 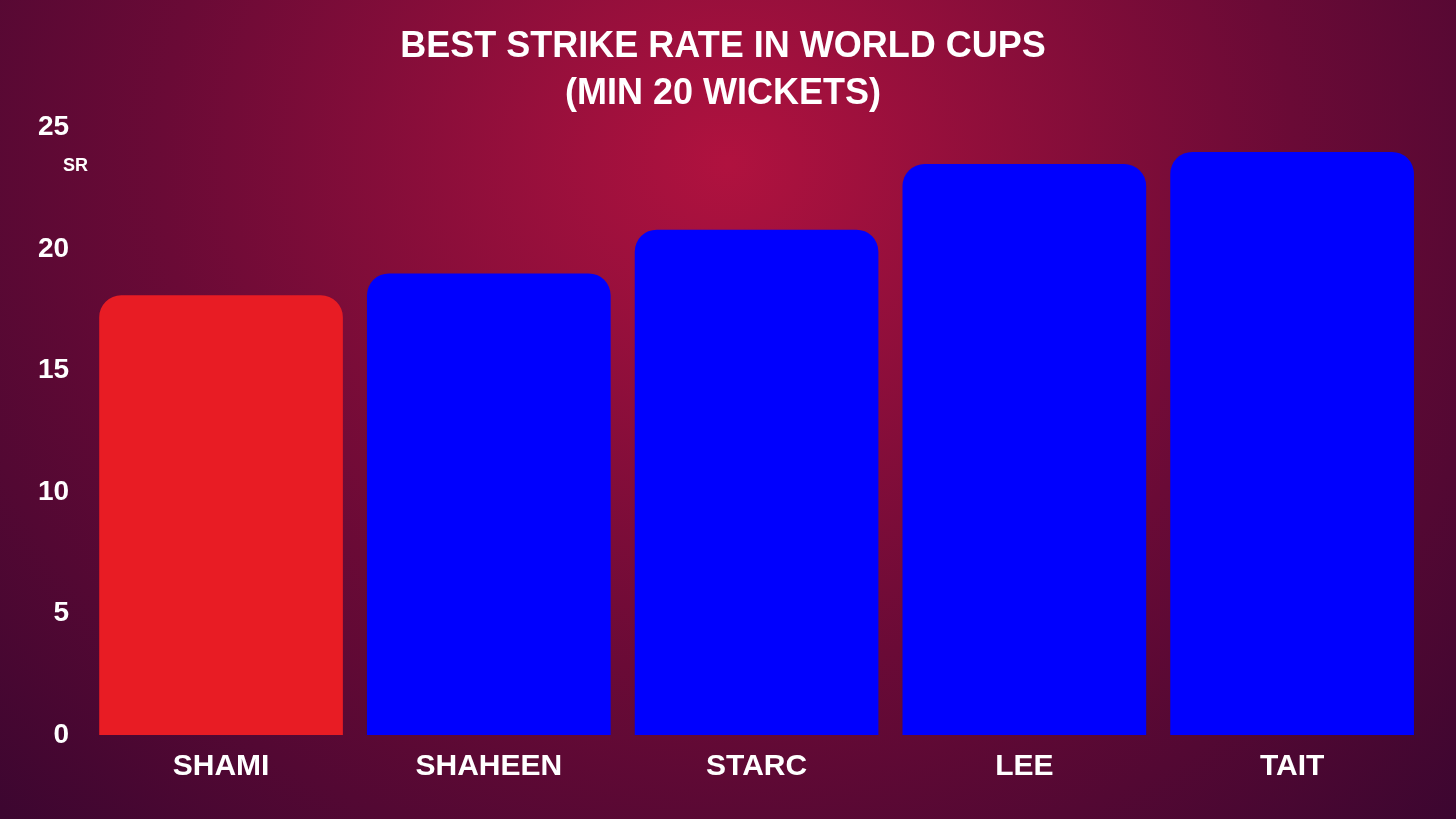 What do you see at coordinates (76, 164) in the screenshot?
I see `y-axis-title: SR` at bounding box center [76, 164].